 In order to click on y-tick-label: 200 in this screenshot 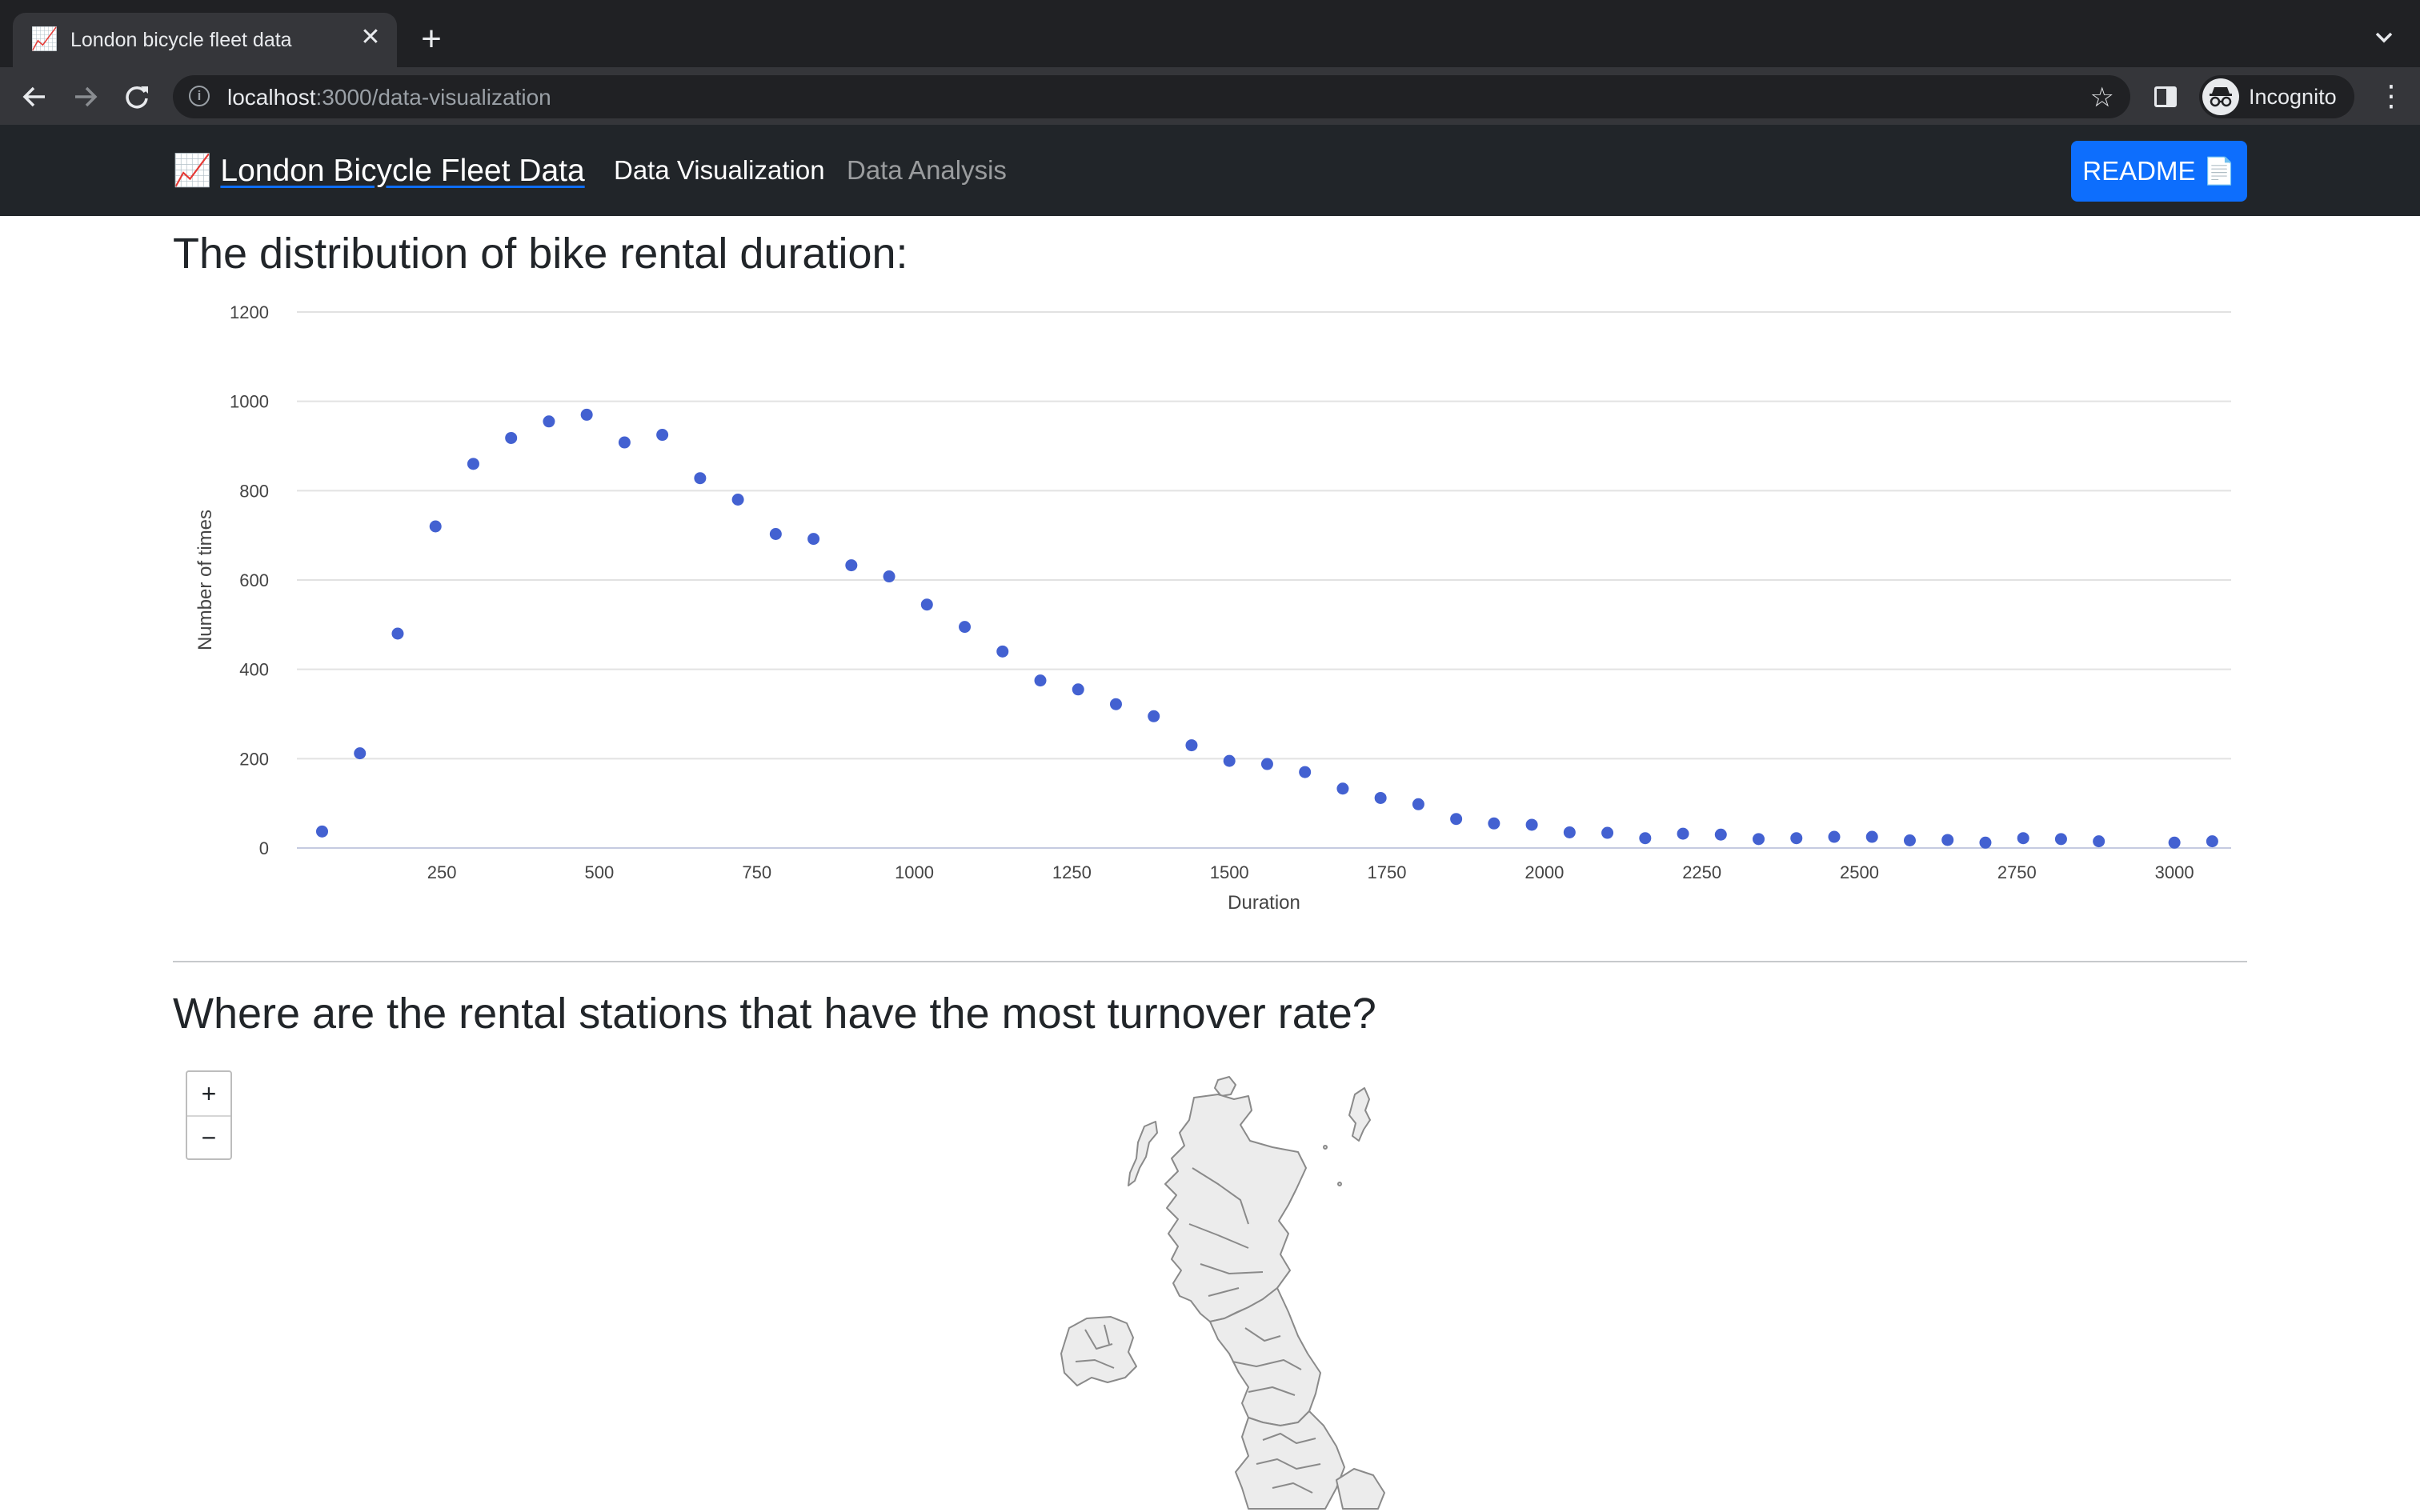, I will do `click(254, 759)`.